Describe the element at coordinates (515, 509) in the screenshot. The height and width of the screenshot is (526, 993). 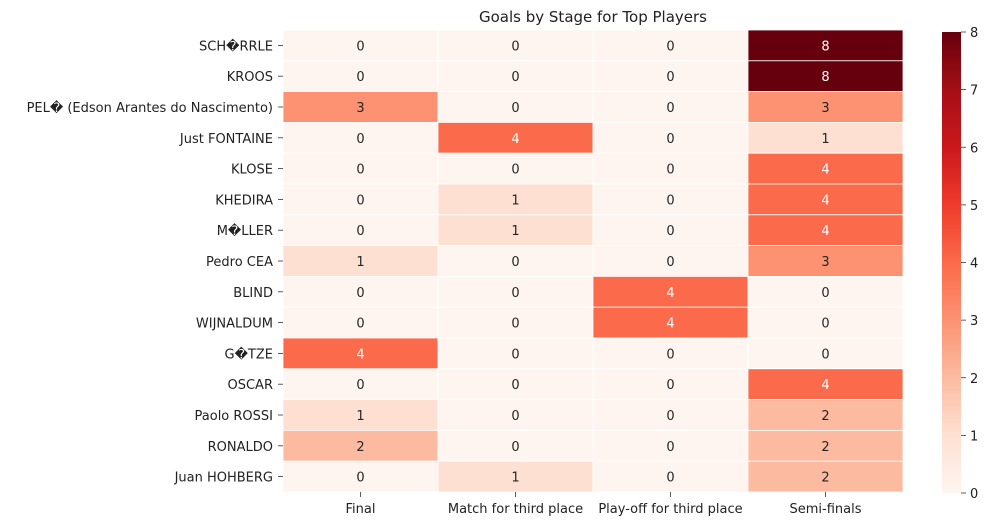
I see `column-label: Match for third place` at that location.